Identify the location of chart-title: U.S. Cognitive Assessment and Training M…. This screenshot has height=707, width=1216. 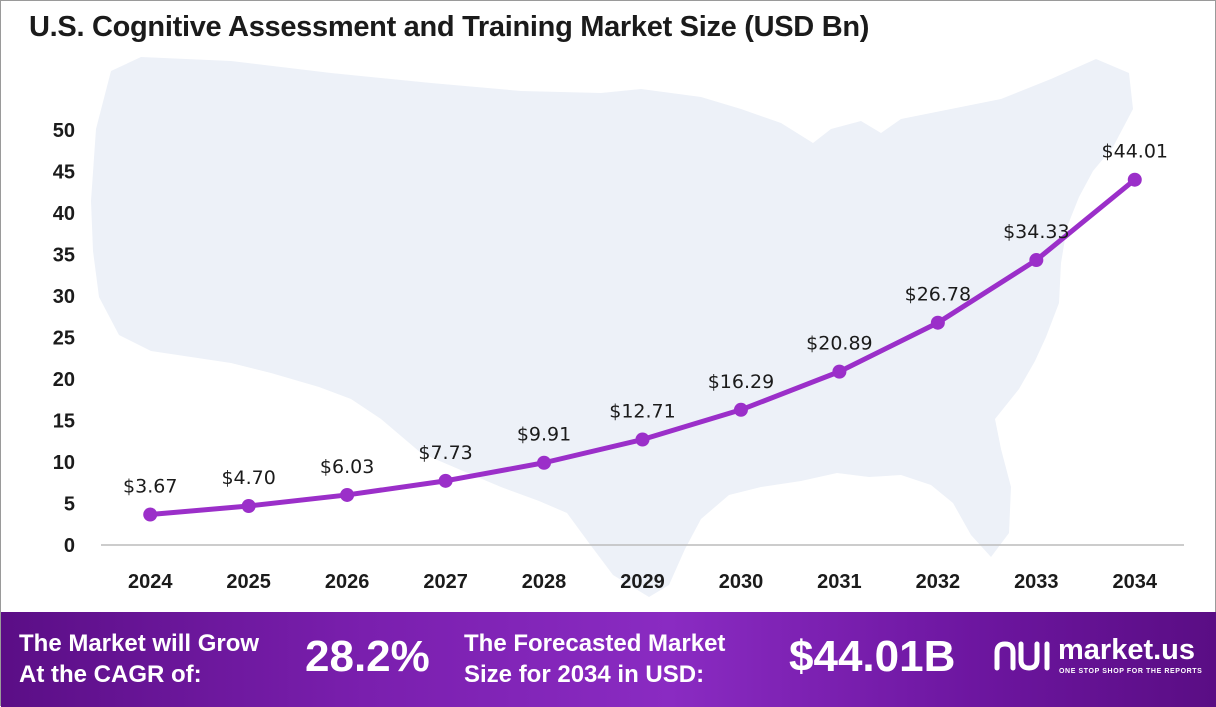
(449, 27).